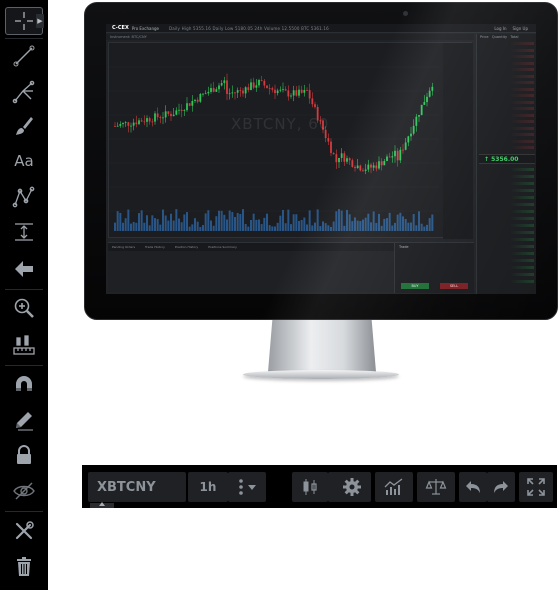 This screenshot has height=590, width=560. What do you see at coordinates (24, 455) in the screenshot?
I see `lock-icon` at bounding box center [24, 455].